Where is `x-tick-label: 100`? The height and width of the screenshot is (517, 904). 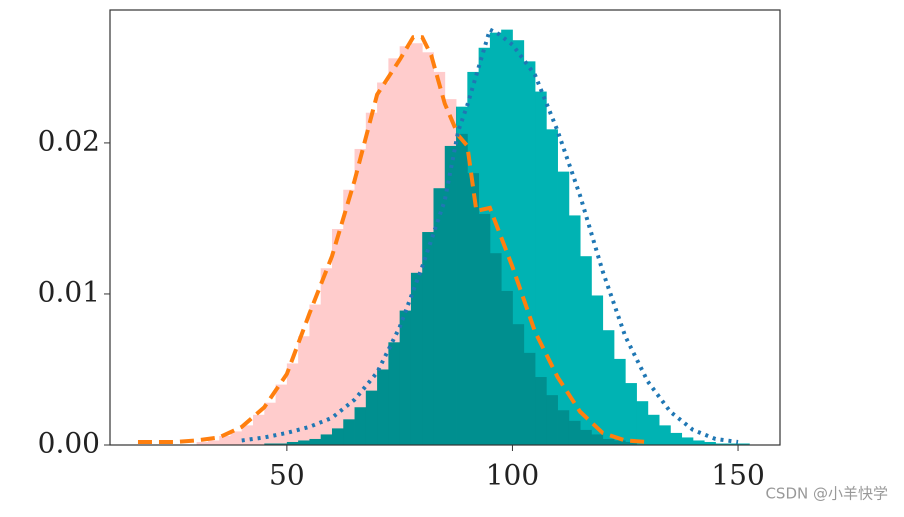 x-tick-label: 100 is located at coordinates (512, 475).